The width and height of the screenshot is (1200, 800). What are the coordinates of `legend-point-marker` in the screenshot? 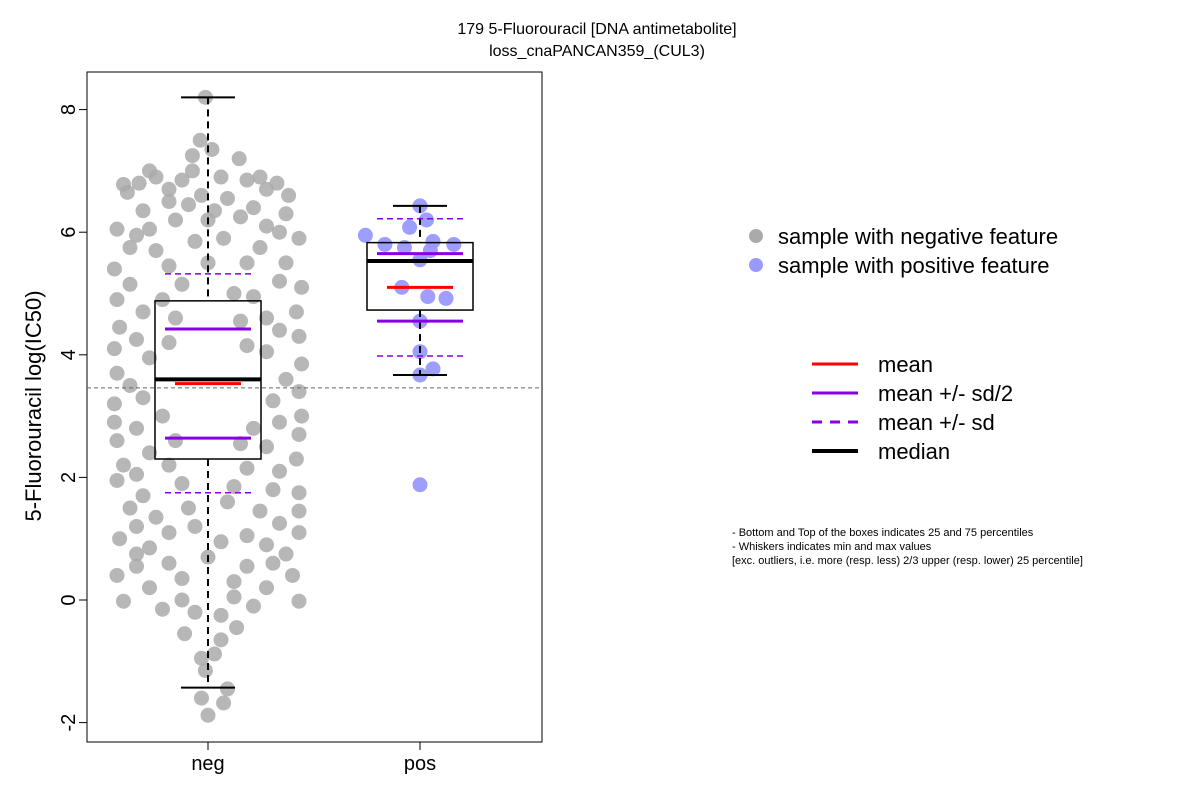 It's located at (756, 265).